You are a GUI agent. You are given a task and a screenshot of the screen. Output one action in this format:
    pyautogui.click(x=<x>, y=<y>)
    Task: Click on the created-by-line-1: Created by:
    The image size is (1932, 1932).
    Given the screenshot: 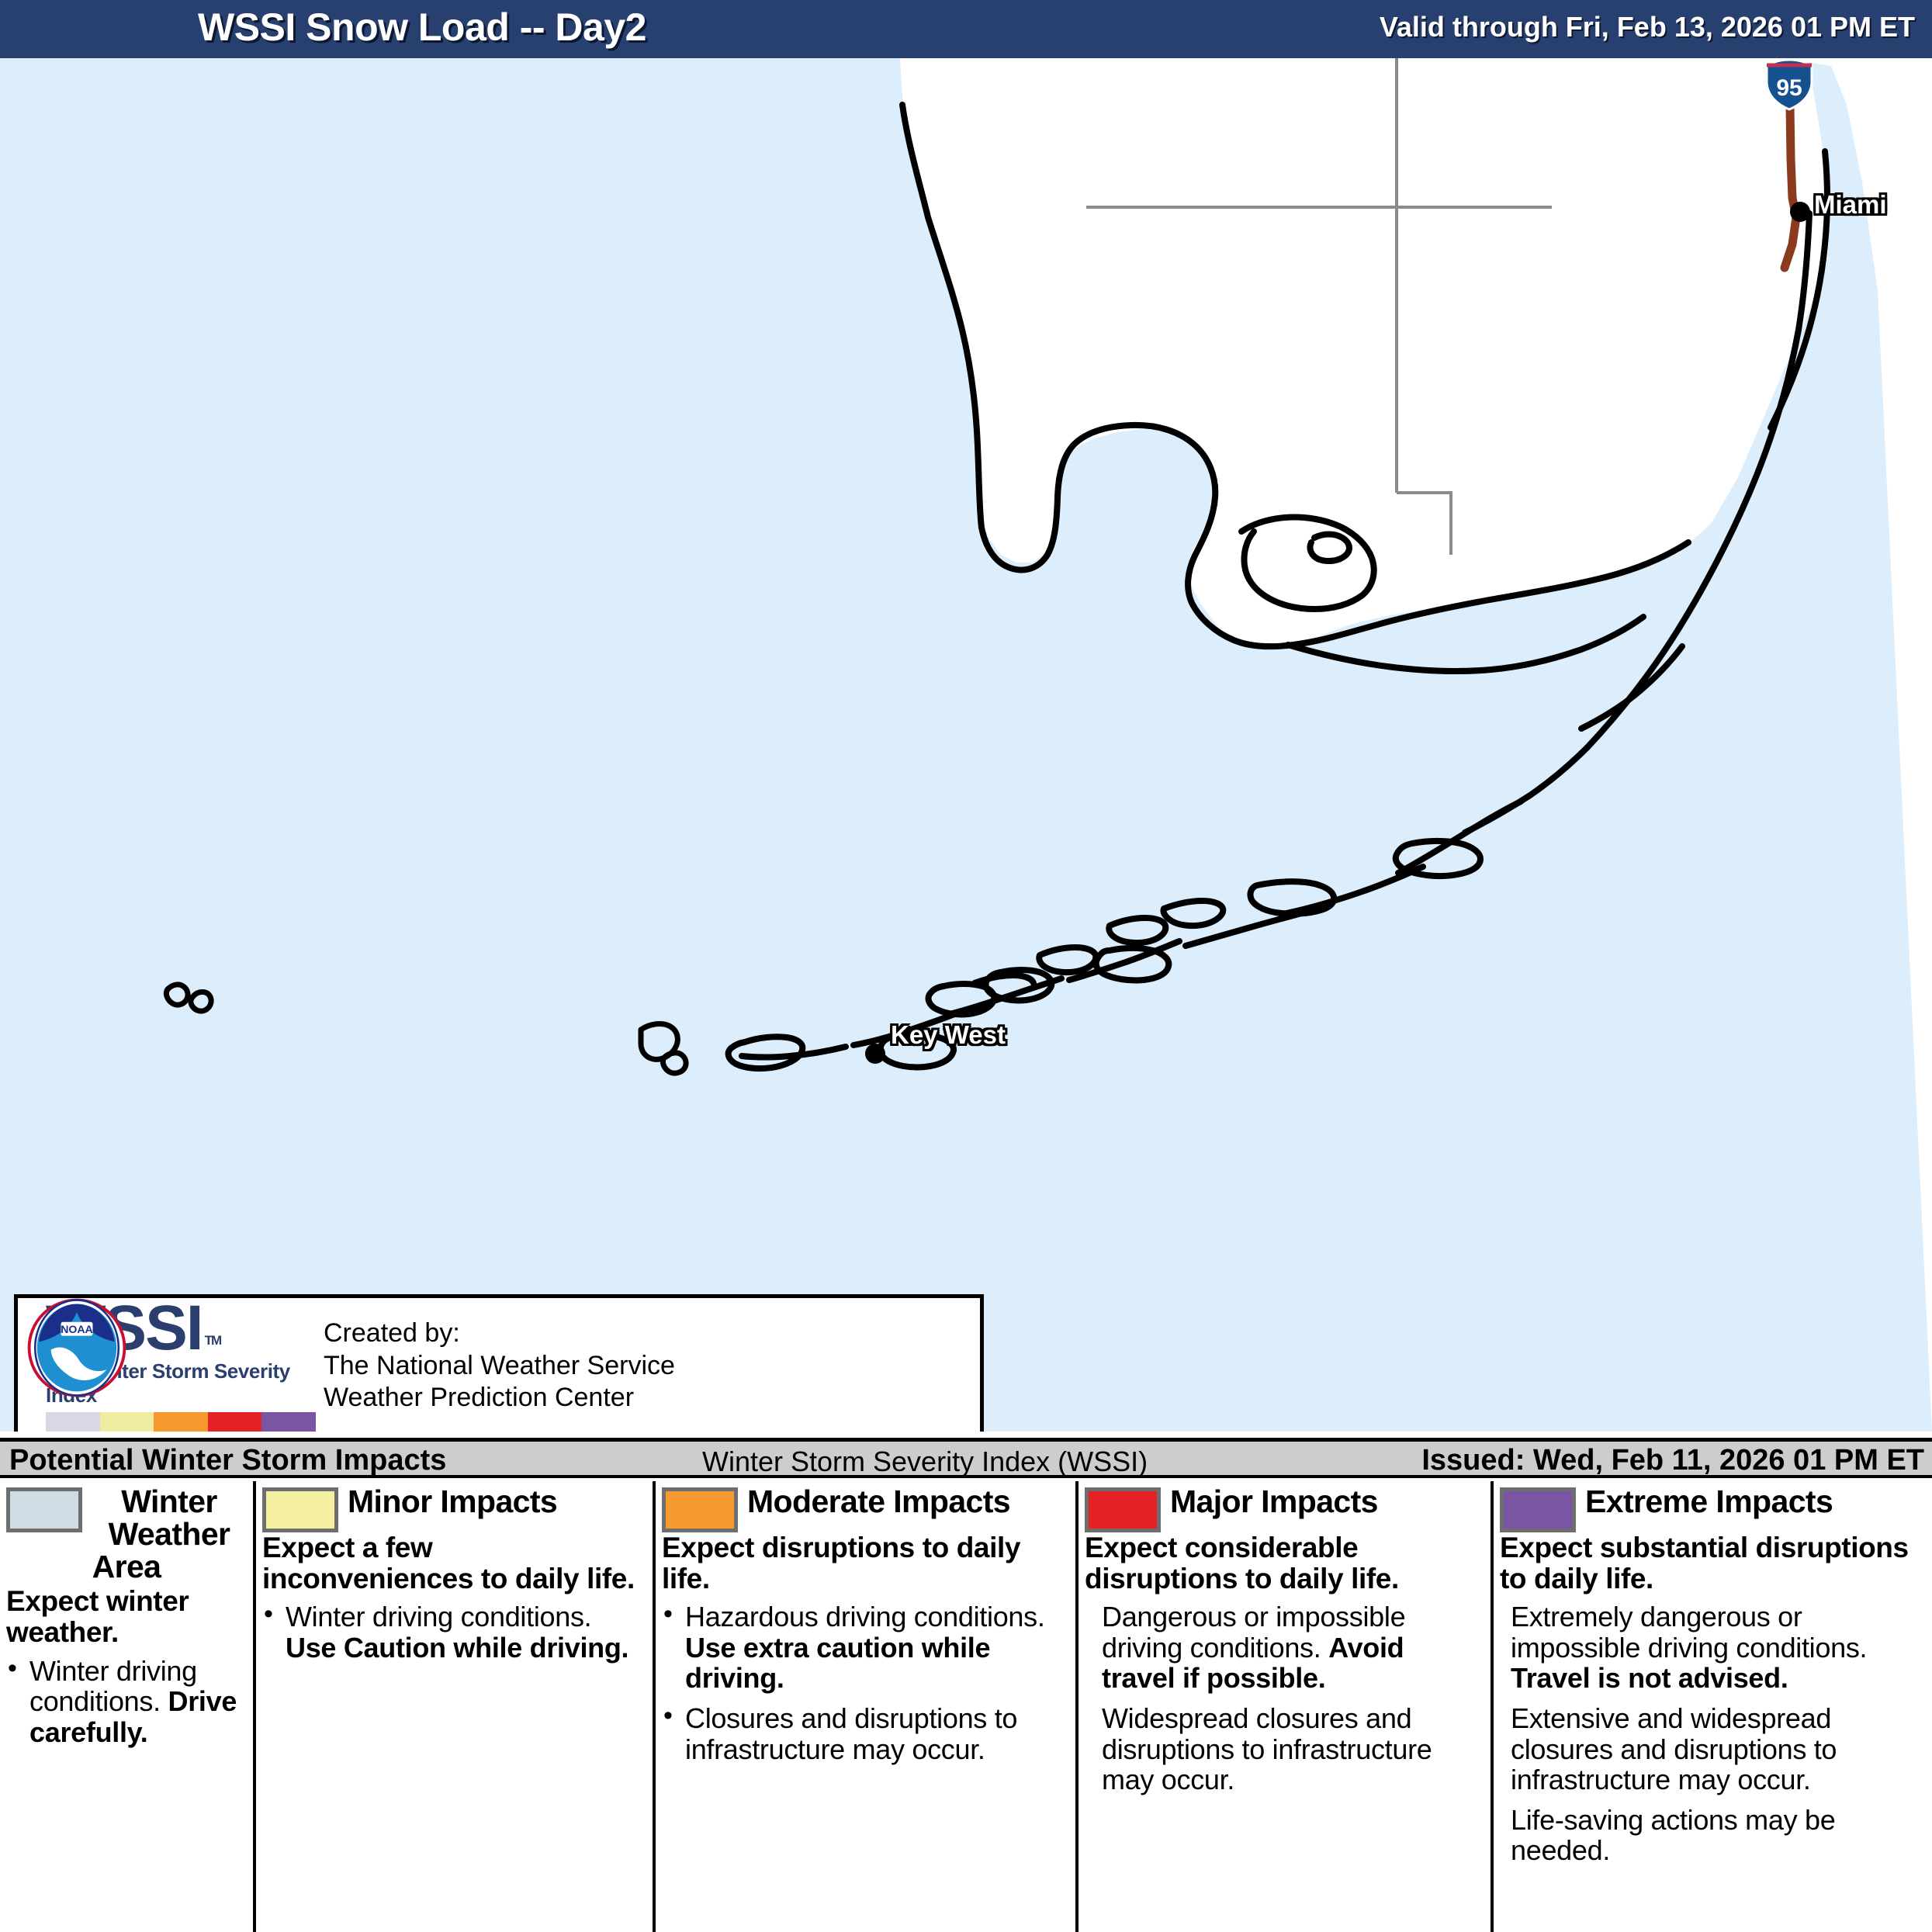 What is the action you would take?
    pyautogui.click(x=392, y=1333)
    